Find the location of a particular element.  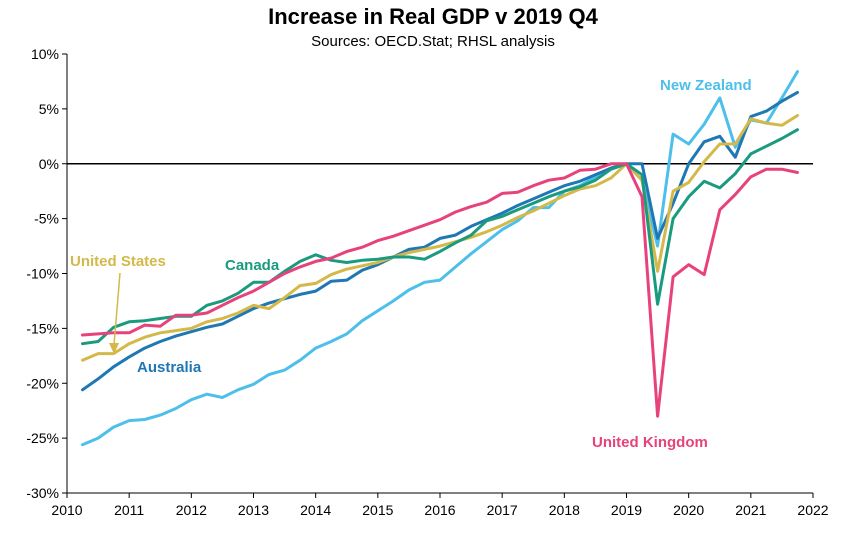

x-tick-label: 2019 is located at coordinates (626, 510).